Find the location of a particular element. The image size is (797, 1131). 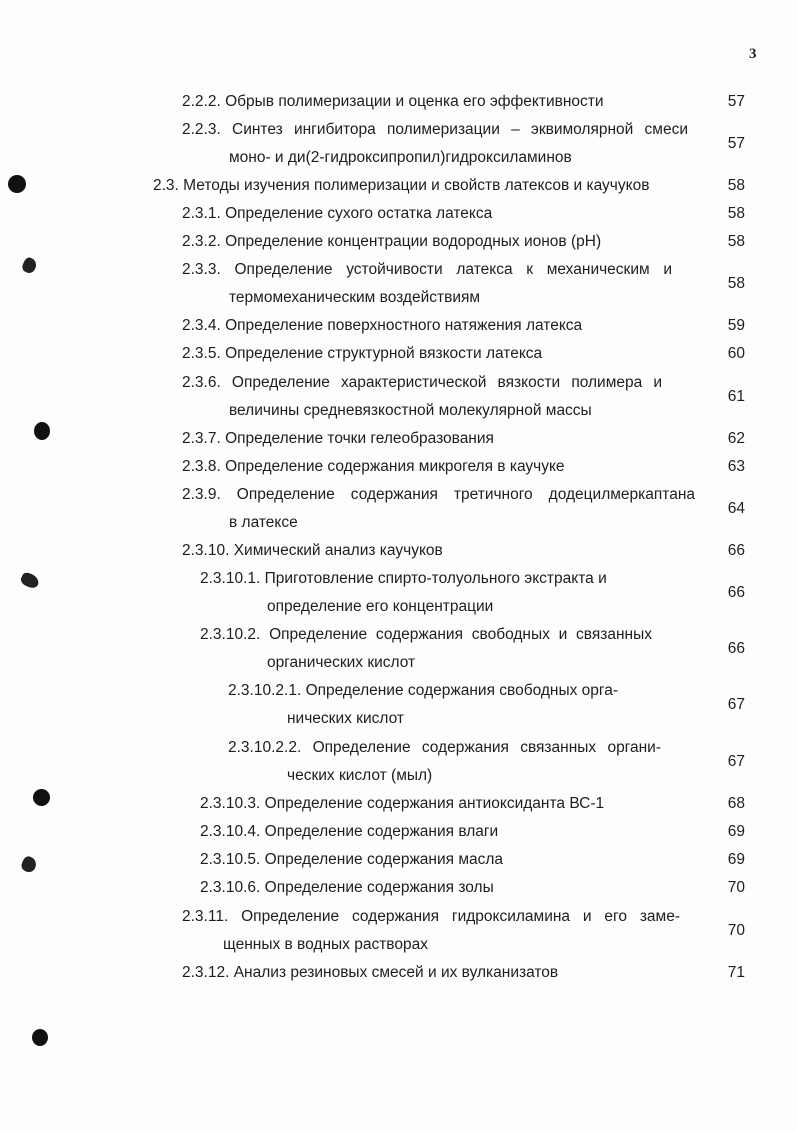

toc-entry-number: 2.3.10.2.1. is located at coordinates (265, 690).